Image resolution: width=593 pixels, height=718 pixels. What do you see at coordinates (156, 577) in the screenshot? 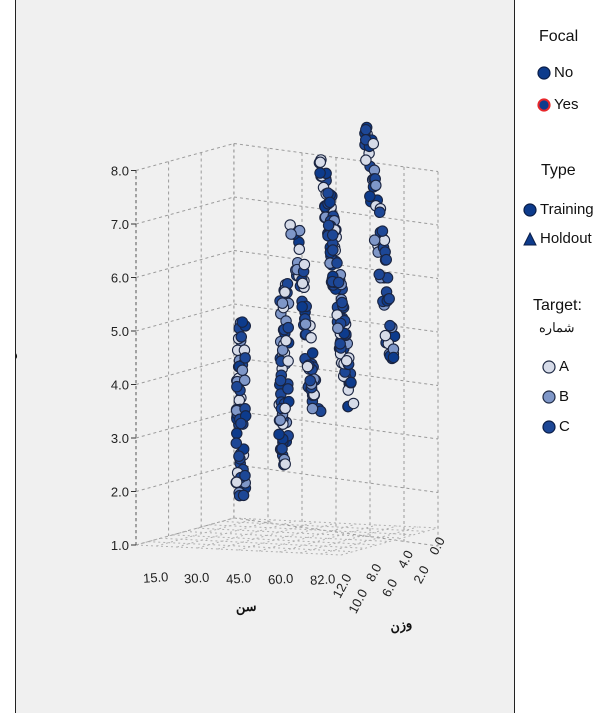
I see `x-tick-label: 15.0` at bounding box center [156, 577].